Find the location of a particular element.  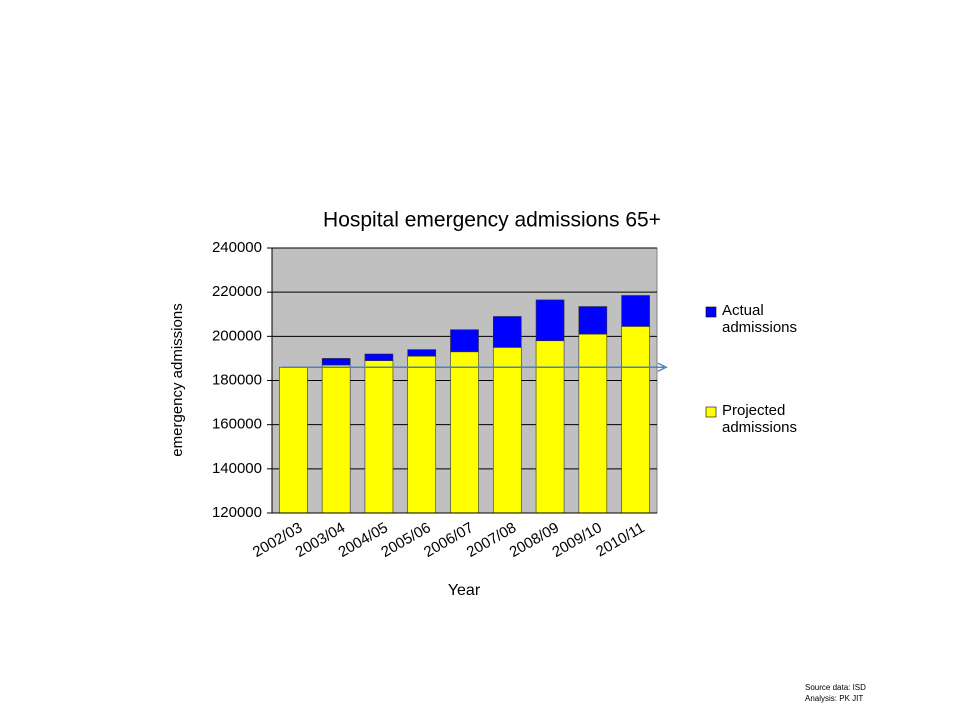

chart-title: Hospital emergency admissions 65+ is located at coordinates (492, 220).